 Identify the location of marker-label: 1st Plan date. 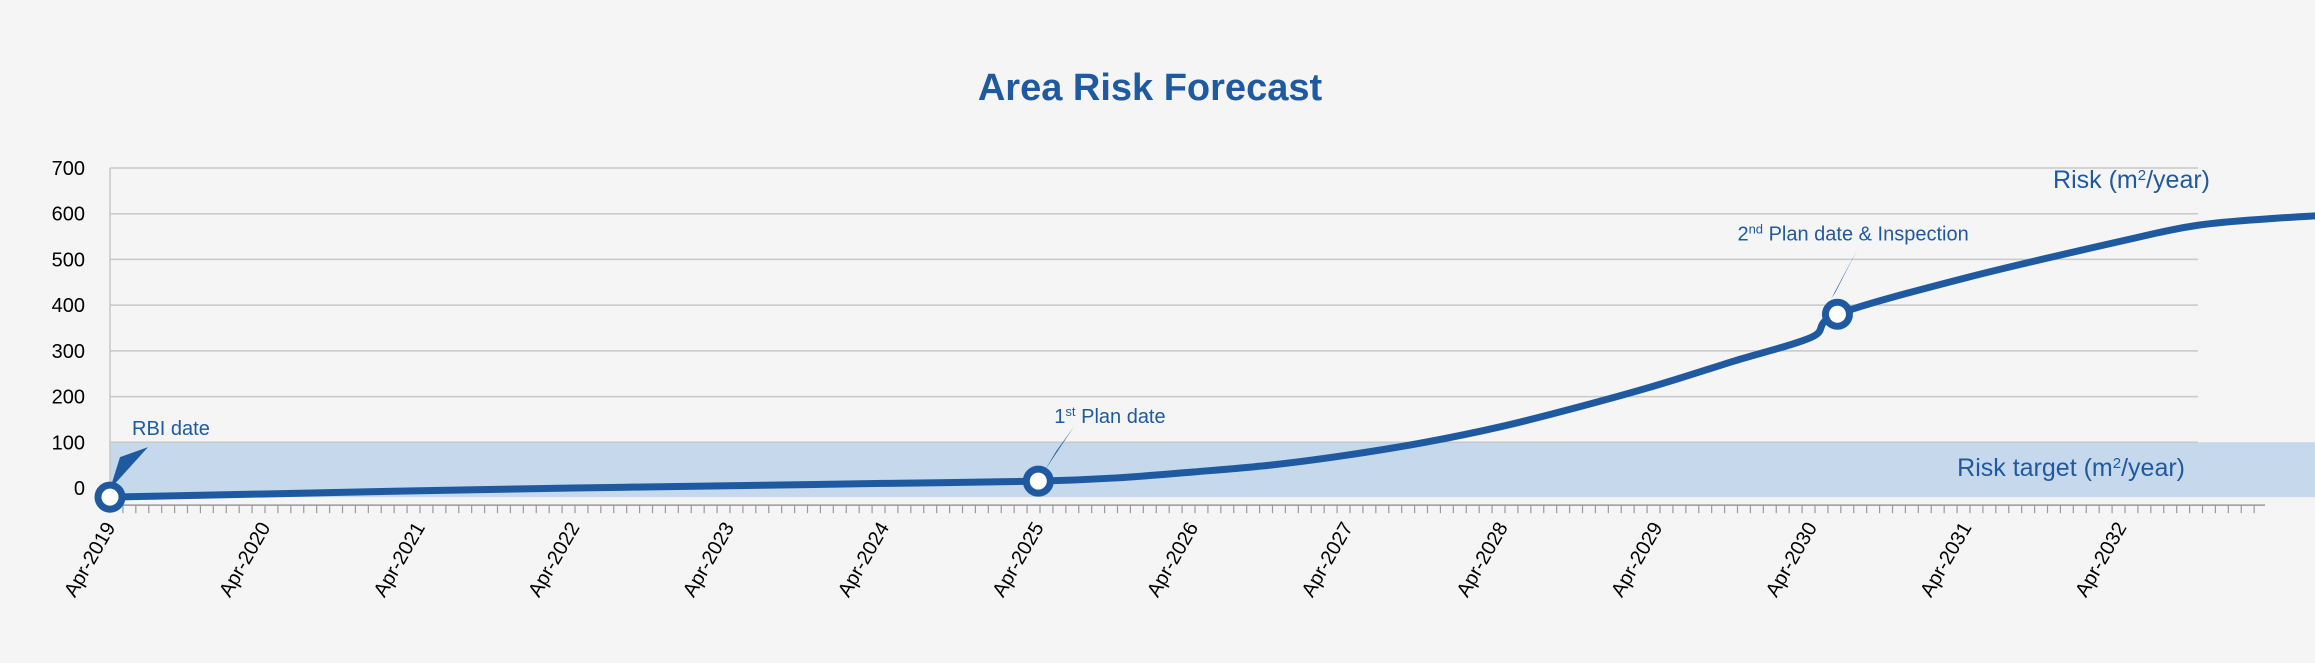
(1109, 416).